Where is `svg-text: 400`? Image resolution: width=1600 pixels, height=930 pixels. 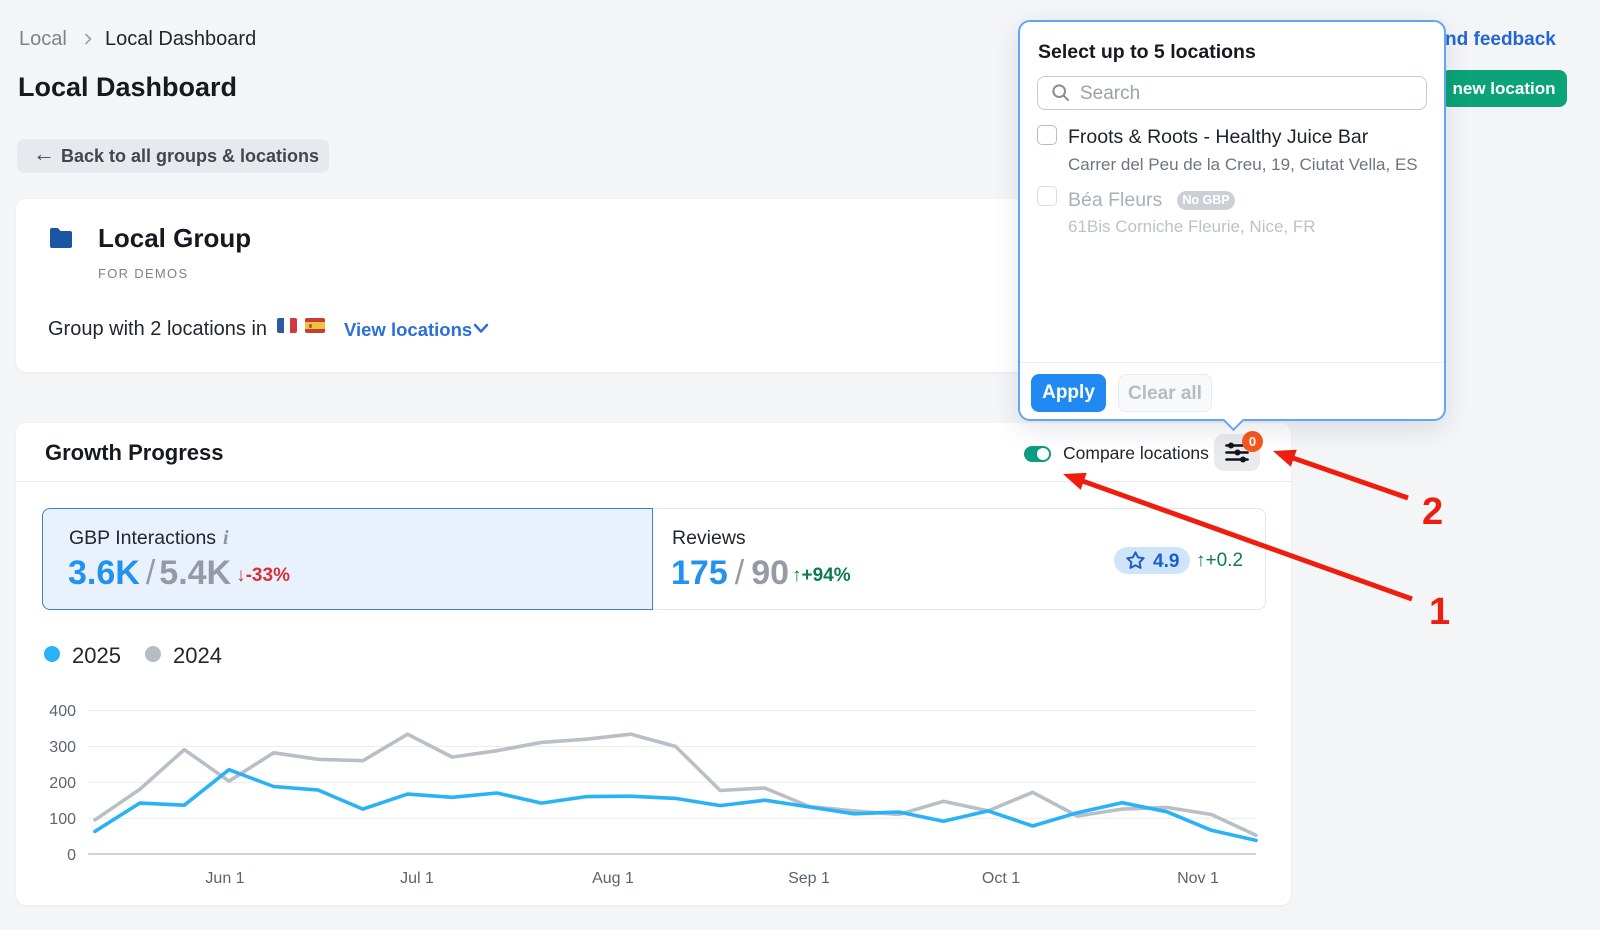 svg-text: 400 is located at coordinates (62, 711).